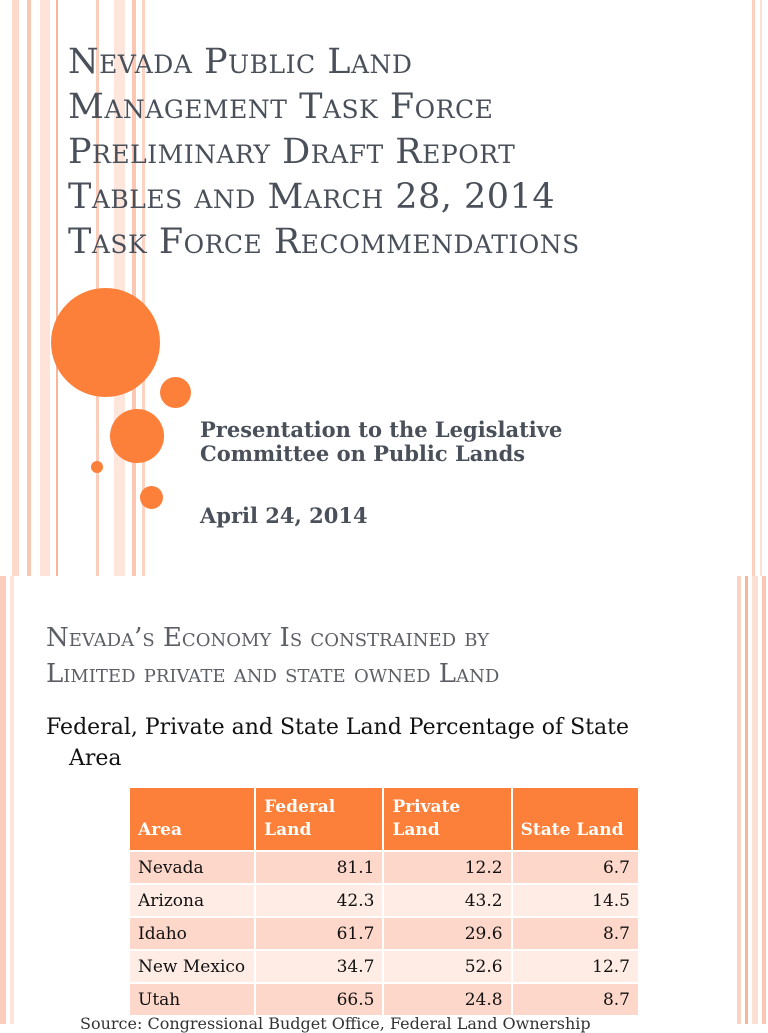 This screenshot has height=1033, width=768. Describe the element at coordinates (447, 999) in the screenshot. I see `cell-private: 24.8` at that location.